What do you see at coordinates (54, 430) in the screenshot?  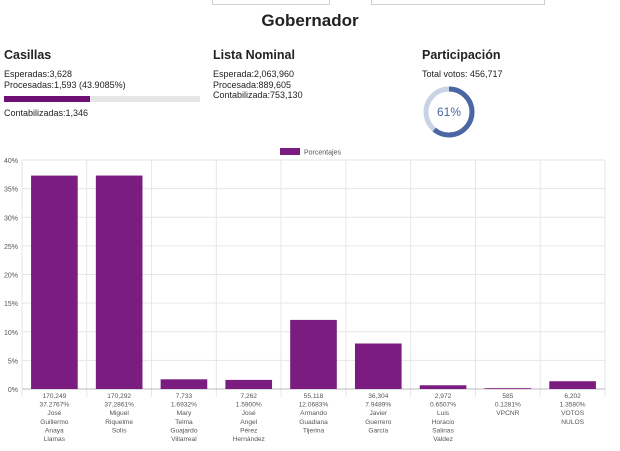 I see `x-category-label: Anaya` at bounding box center [54, 430].